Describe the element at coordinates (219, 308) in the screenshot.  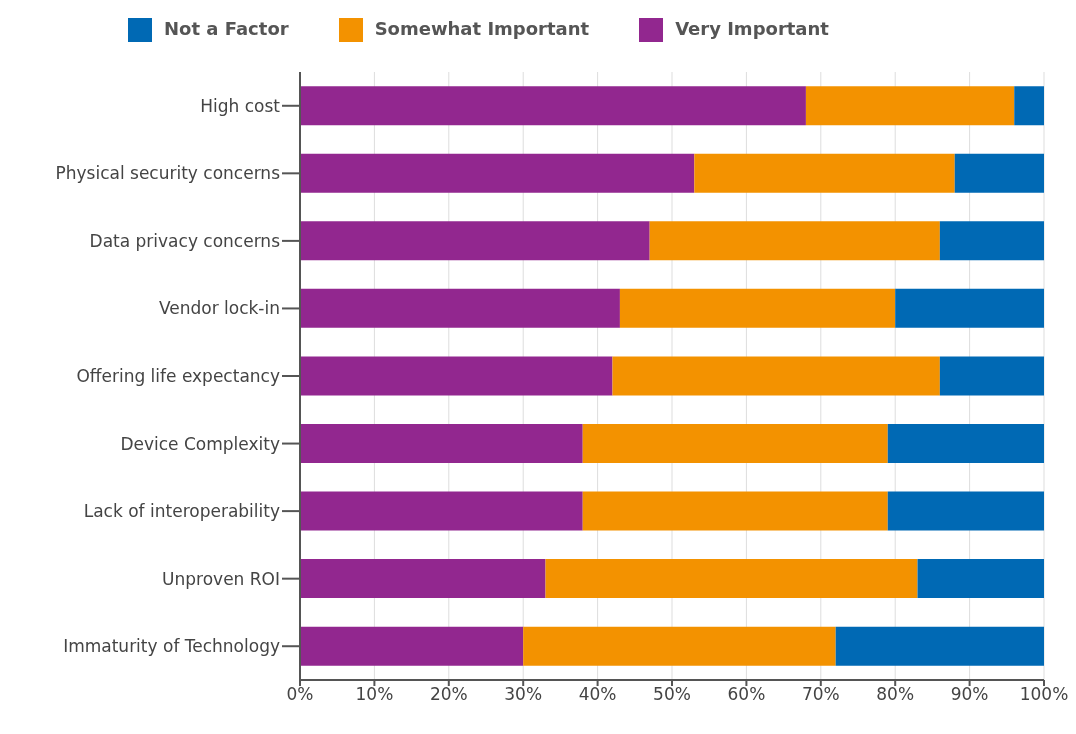
I see `y-tick-label: Vendor lock-in` at that location.